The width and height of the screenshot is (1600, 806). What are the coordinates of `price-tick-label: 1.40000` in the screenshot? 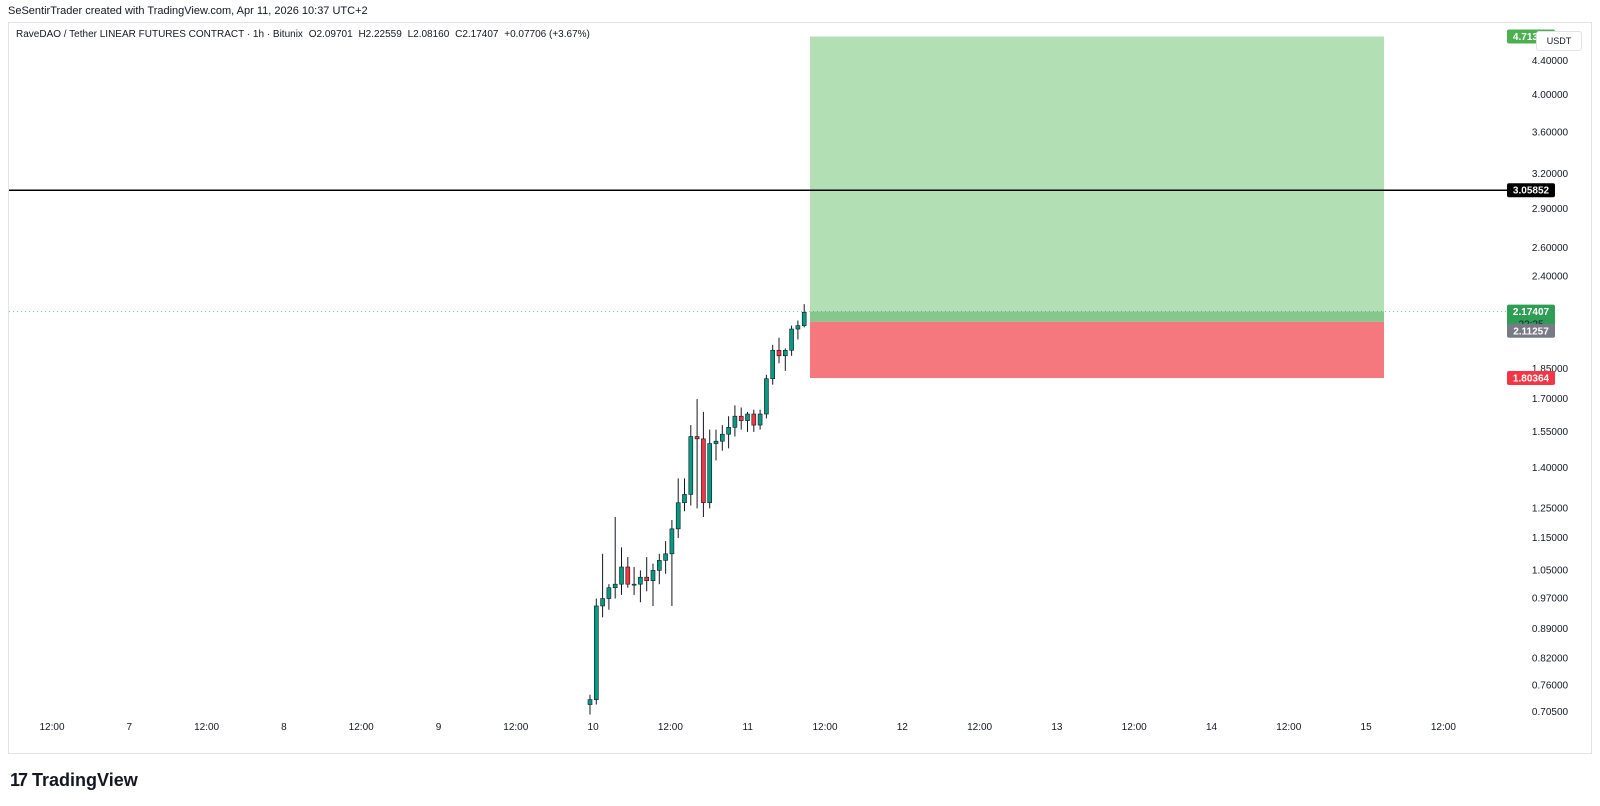 It's located at (1550, 468).